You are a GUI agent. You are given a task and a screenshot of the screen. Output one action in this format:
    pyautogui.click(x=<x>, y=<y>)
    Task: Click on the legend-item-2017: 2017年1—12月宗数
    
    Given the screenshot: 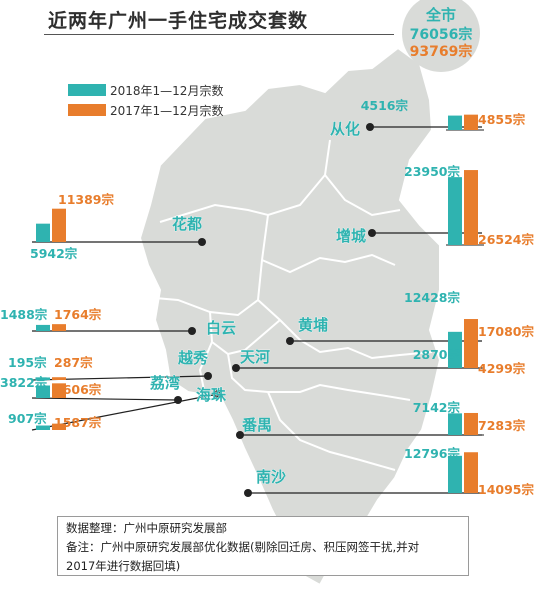 What is the action you would take?
    pyautogui.click(x=145, y=110)
    